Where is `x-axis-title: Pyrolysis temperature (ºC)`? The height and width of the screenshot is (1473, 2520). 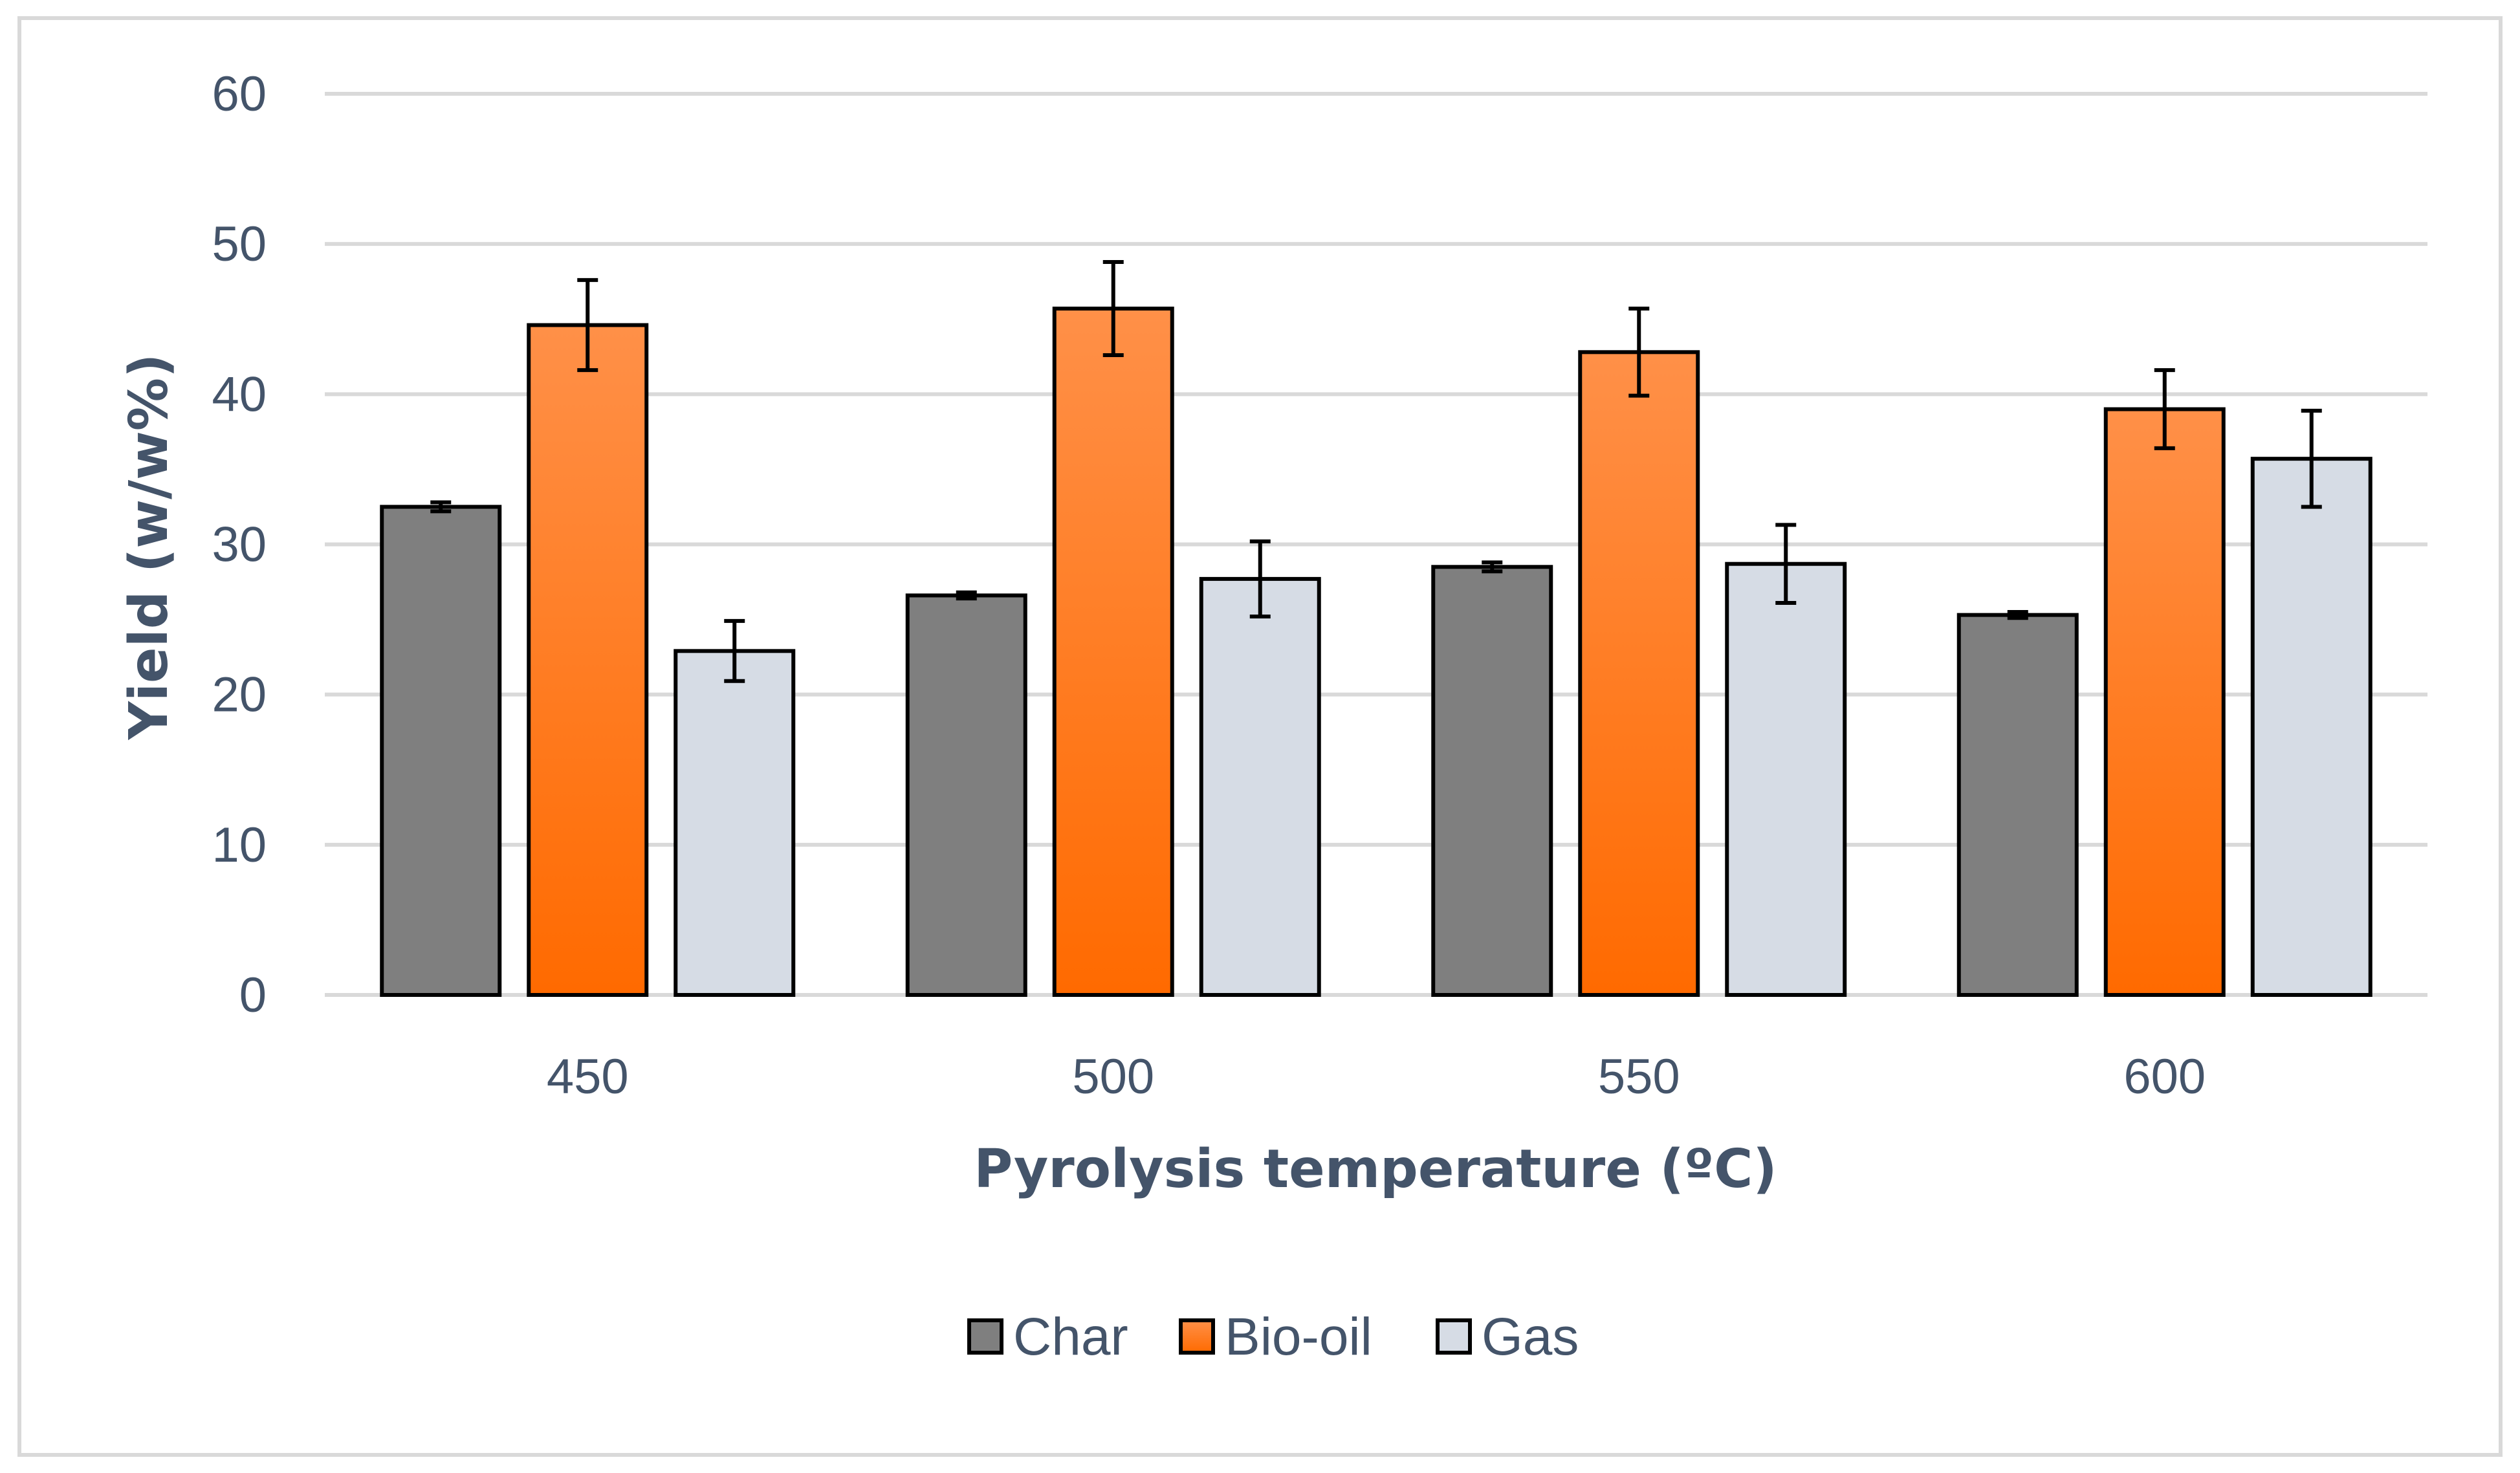 x-axis-title: Pyrolysis temperature (ºC) is located at coordinates (1375, 1169).